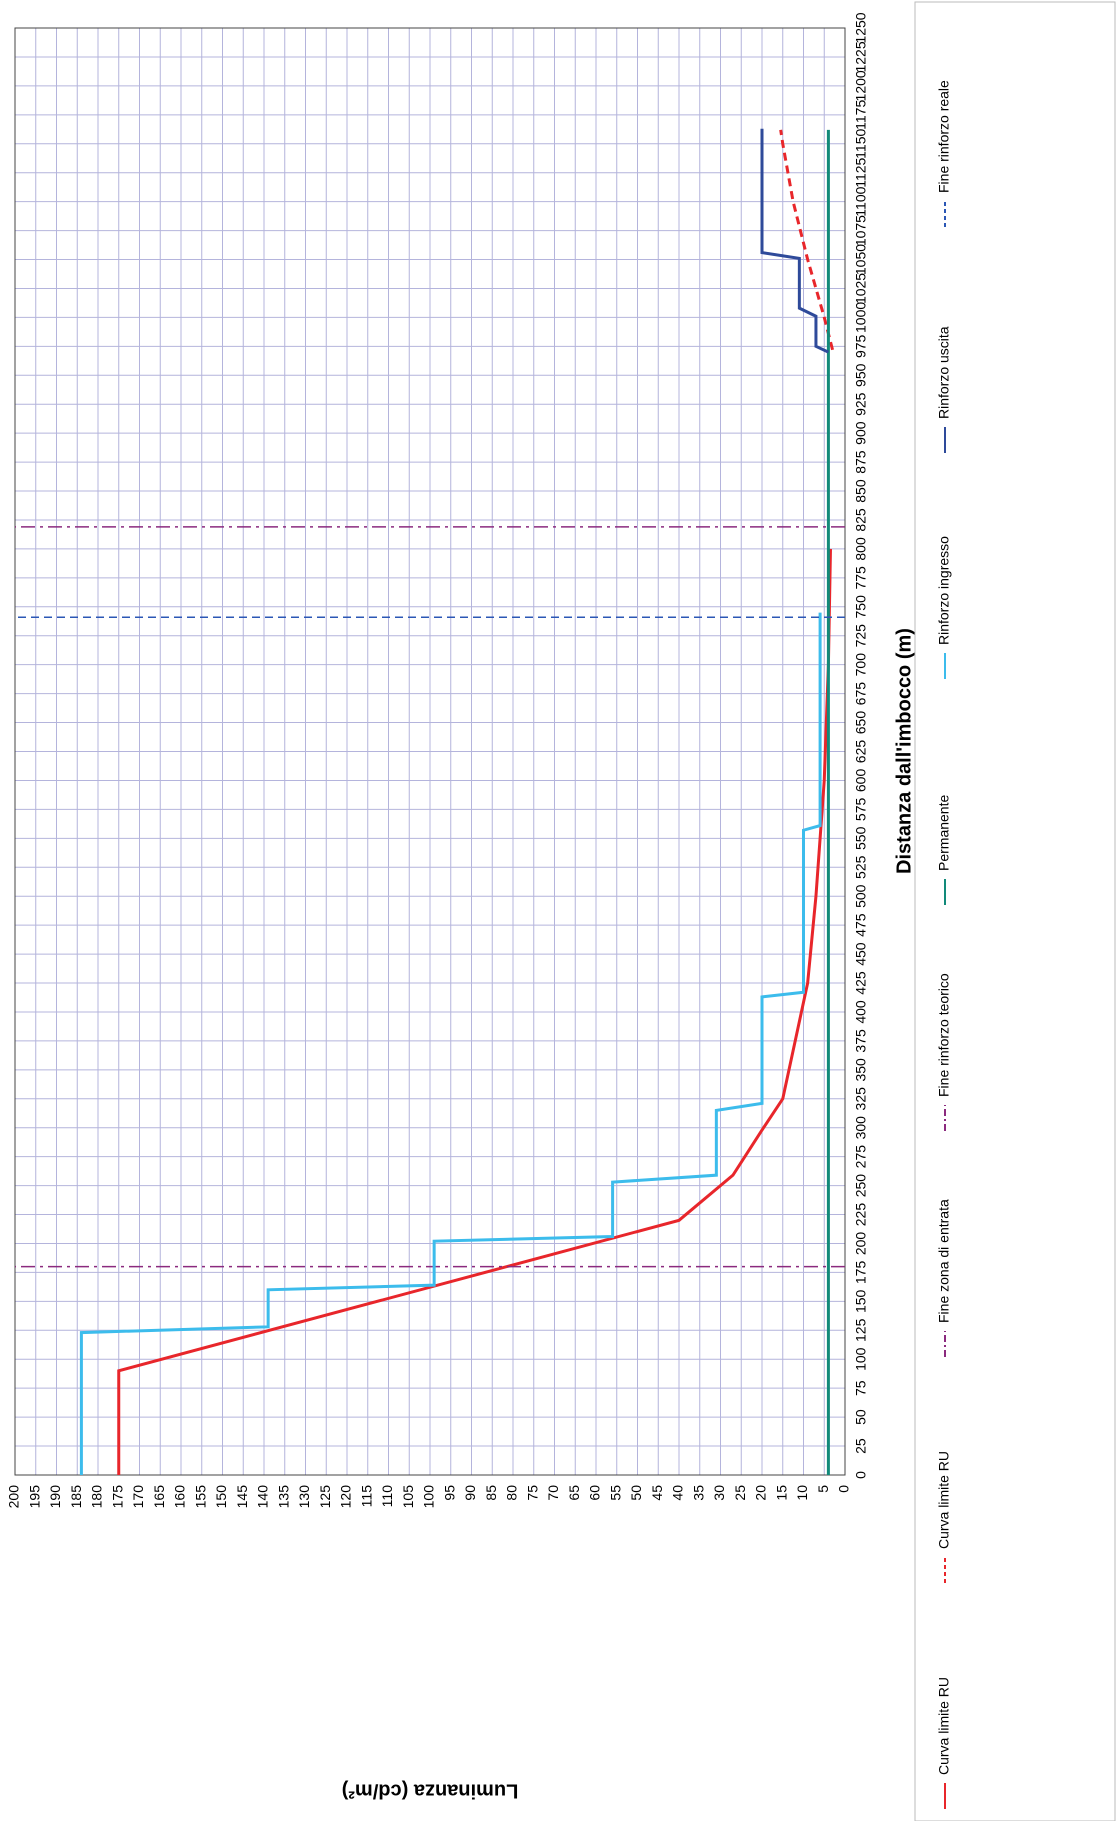 The height and width of the screenshot is (1821, 1118). What do you see at coordinates (180, 1497) in the screenshot?
I see `y-tick-label: 160` at bounding box center [180, 1497].